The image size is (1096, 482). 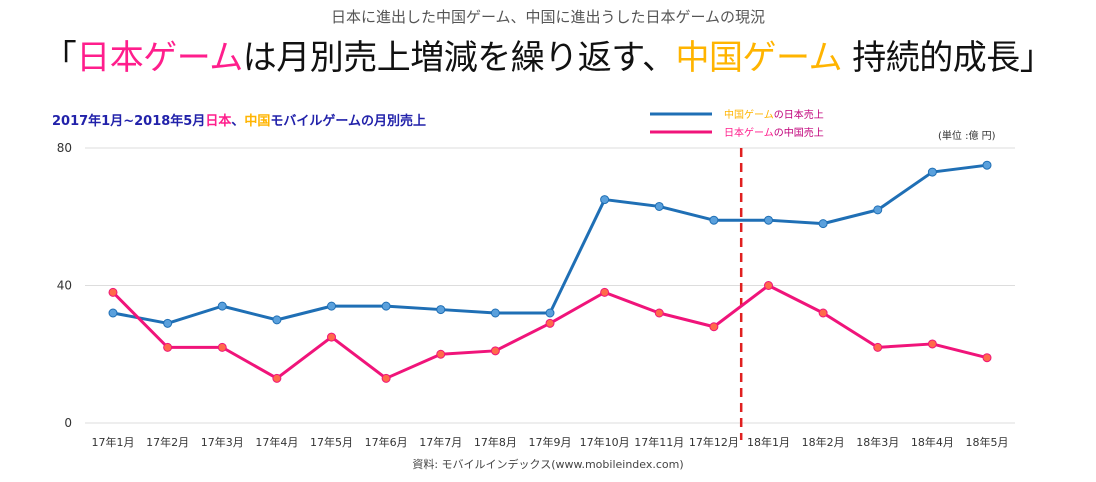 I want to click on headline-part: 「, so click(x=59, y=58).